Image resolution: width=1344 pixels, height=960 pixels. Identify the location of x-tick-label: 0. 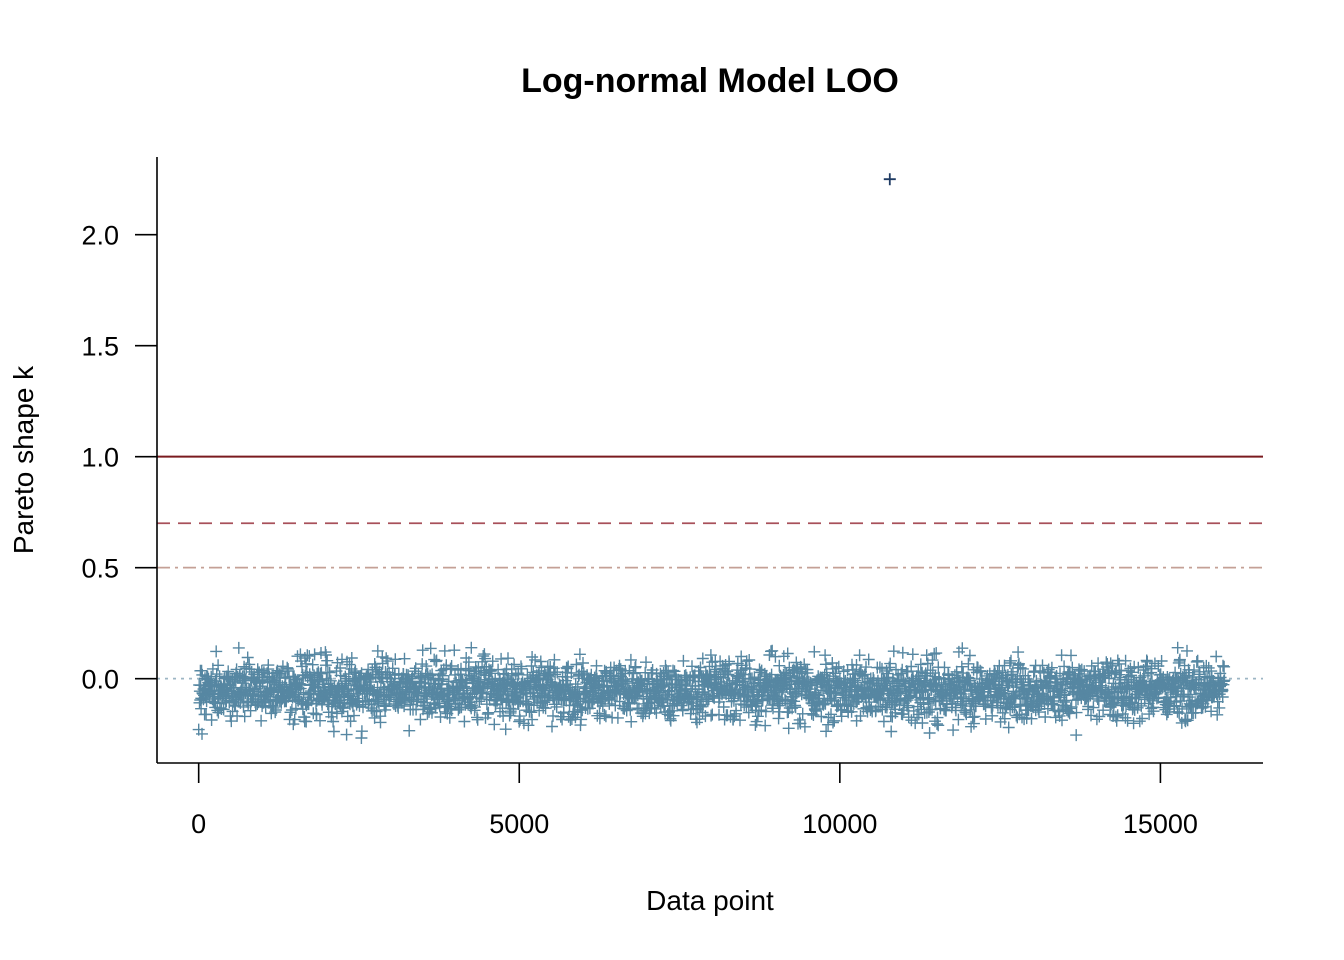
(198, 824).